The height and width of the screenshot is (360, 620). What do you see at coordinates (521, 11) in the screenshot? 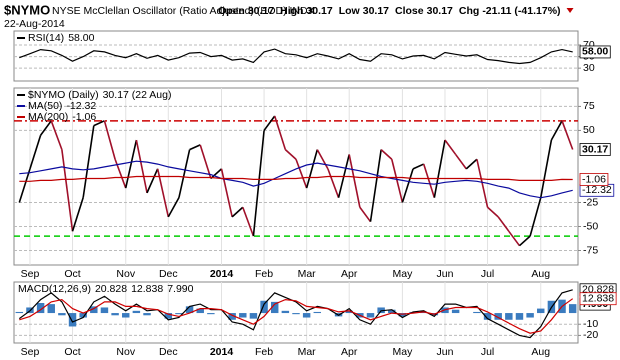
I see `quote-value: -21.11 (-41.17%)` at bounding box center [521, 11].